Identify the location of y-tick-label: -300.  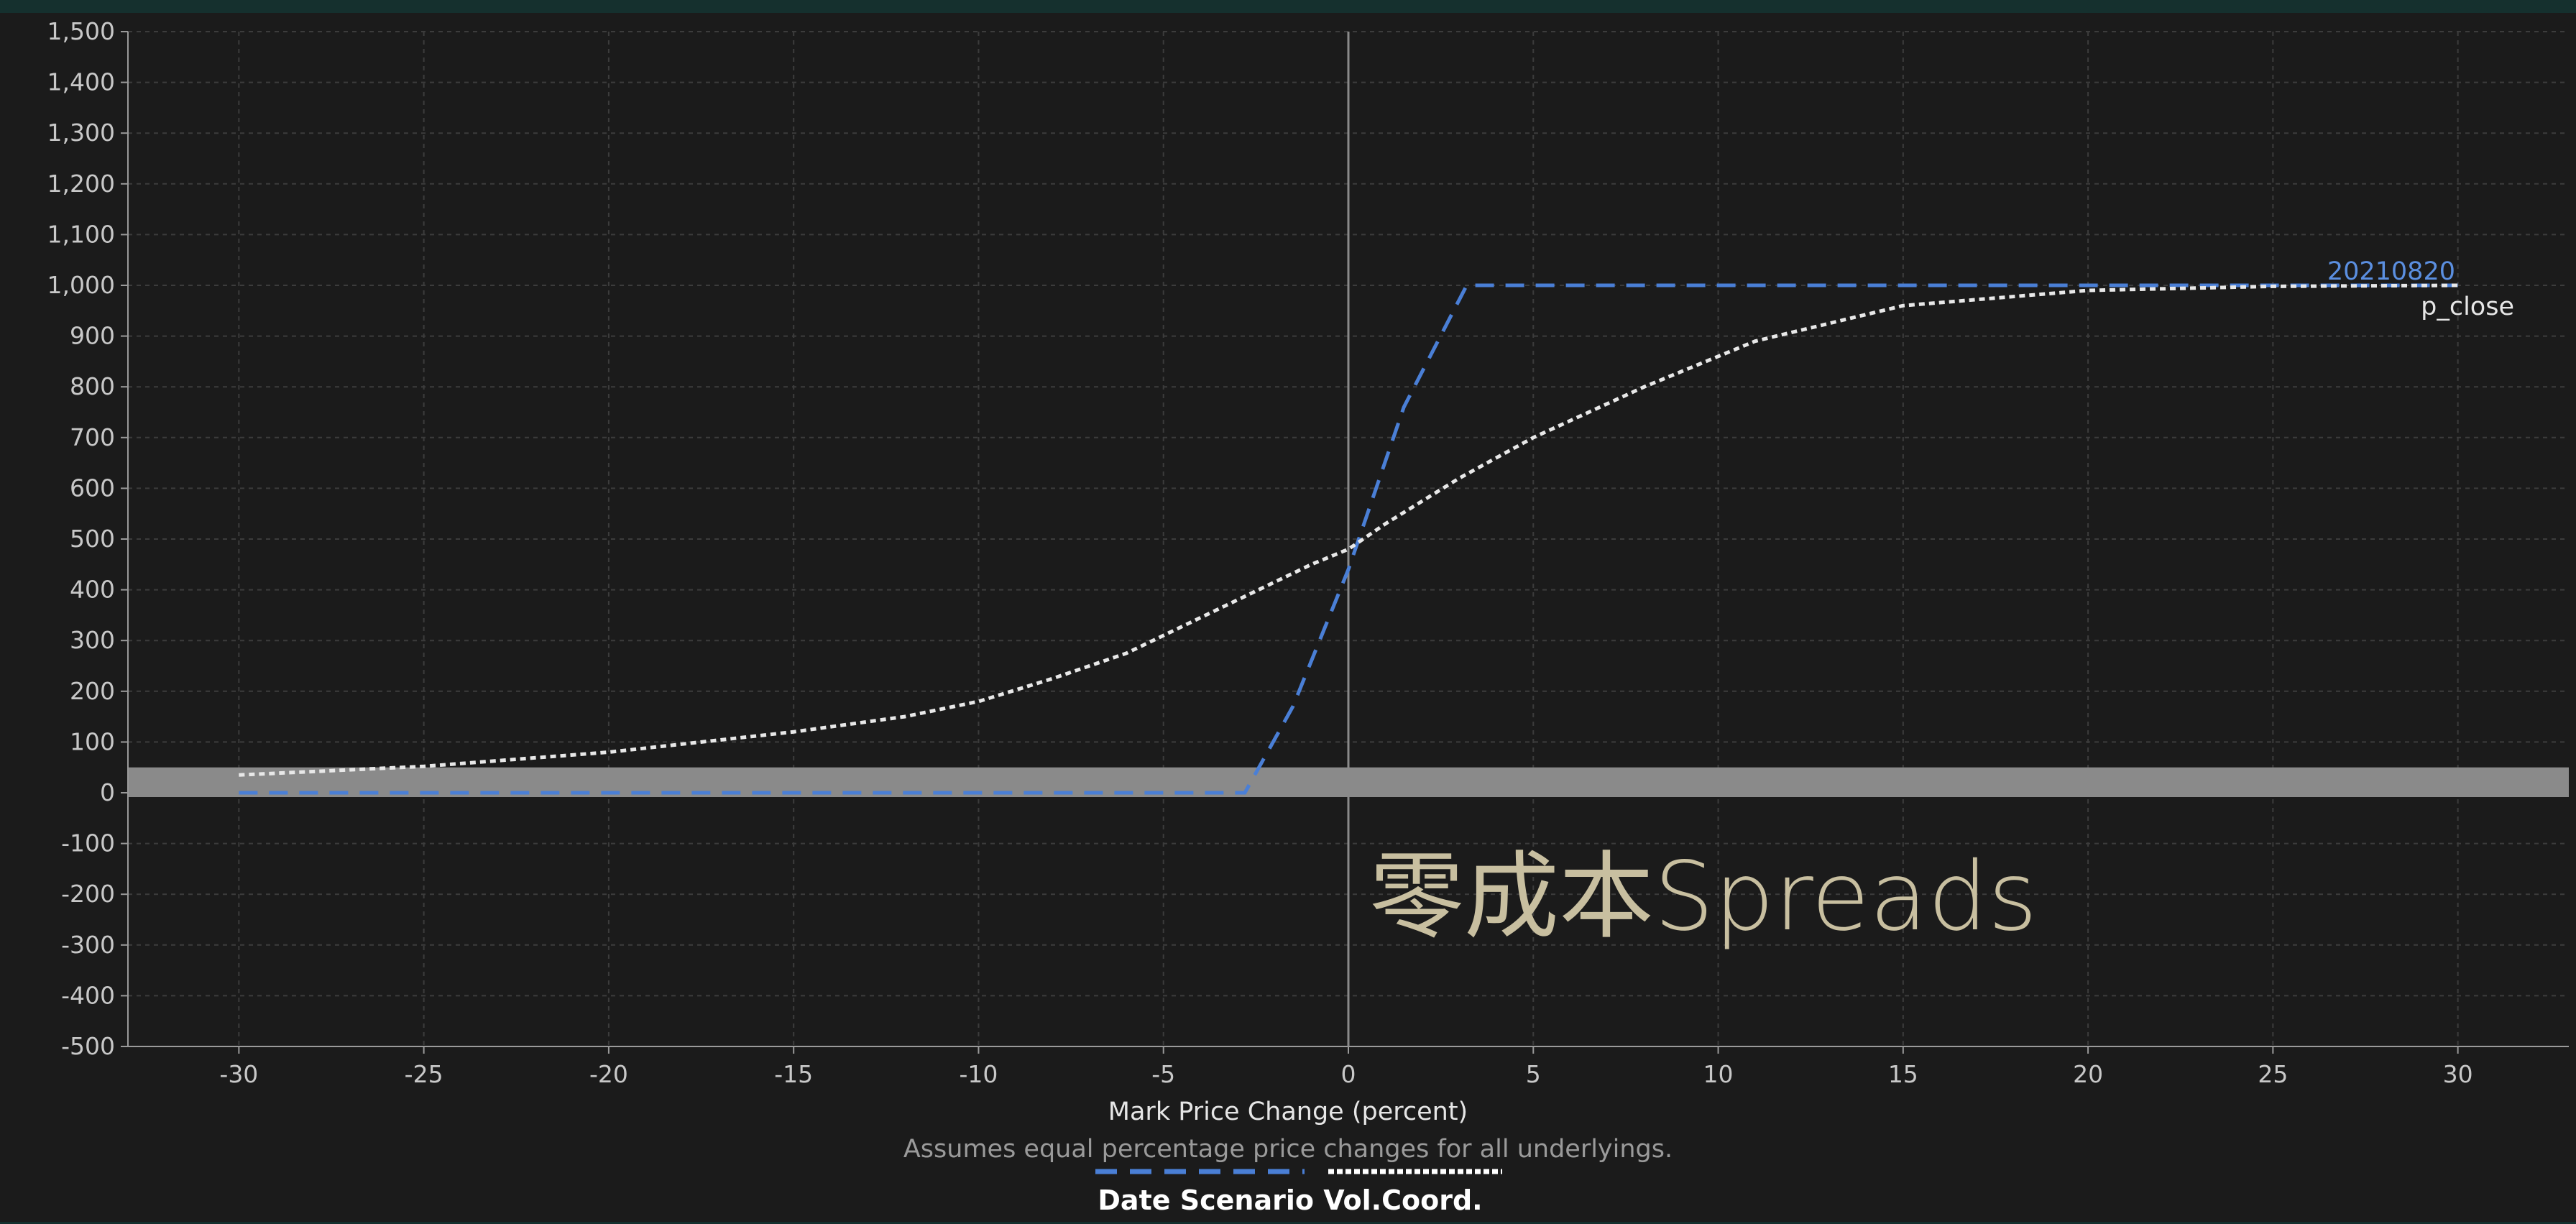
(88, 945).